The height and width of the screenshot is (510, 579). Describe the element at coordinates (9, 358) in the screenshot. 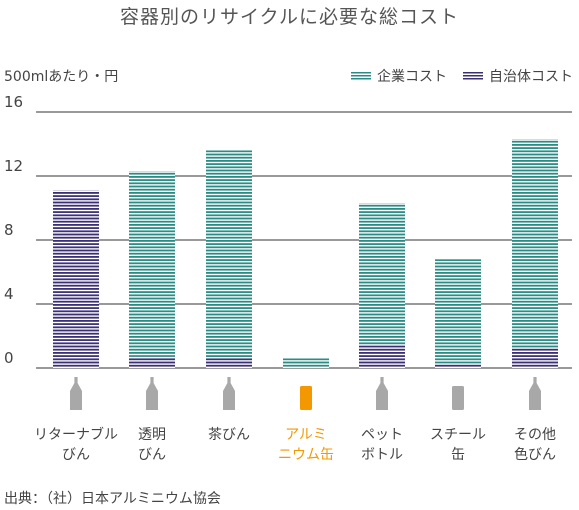

I see `y-tick-label-0: 0` at that location.